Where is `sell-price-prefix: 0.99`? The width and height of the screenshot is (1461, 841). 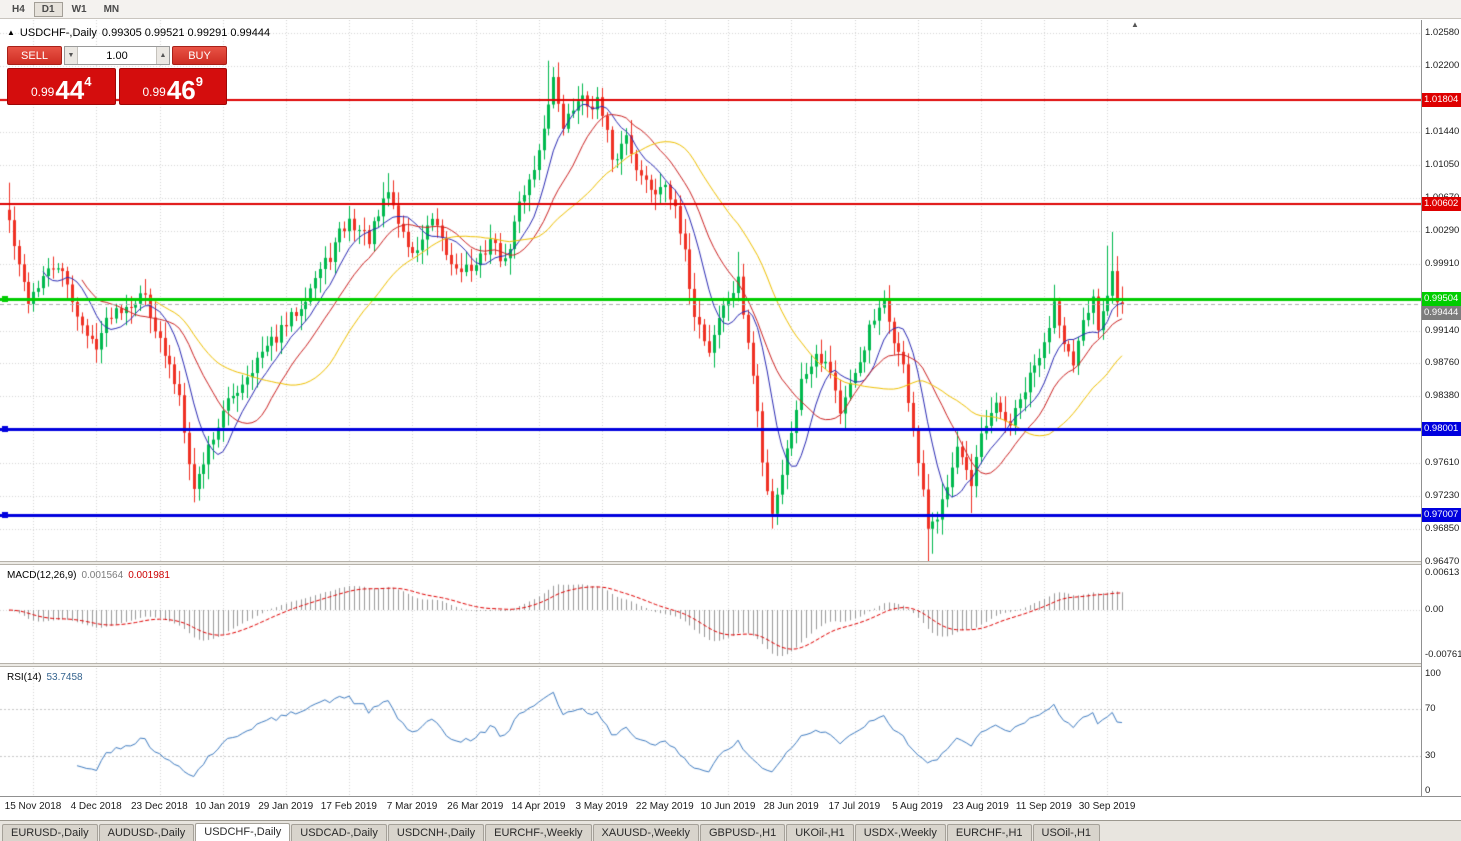
sell-price-prefix: 0.99 is located at coordinates (42, 92).